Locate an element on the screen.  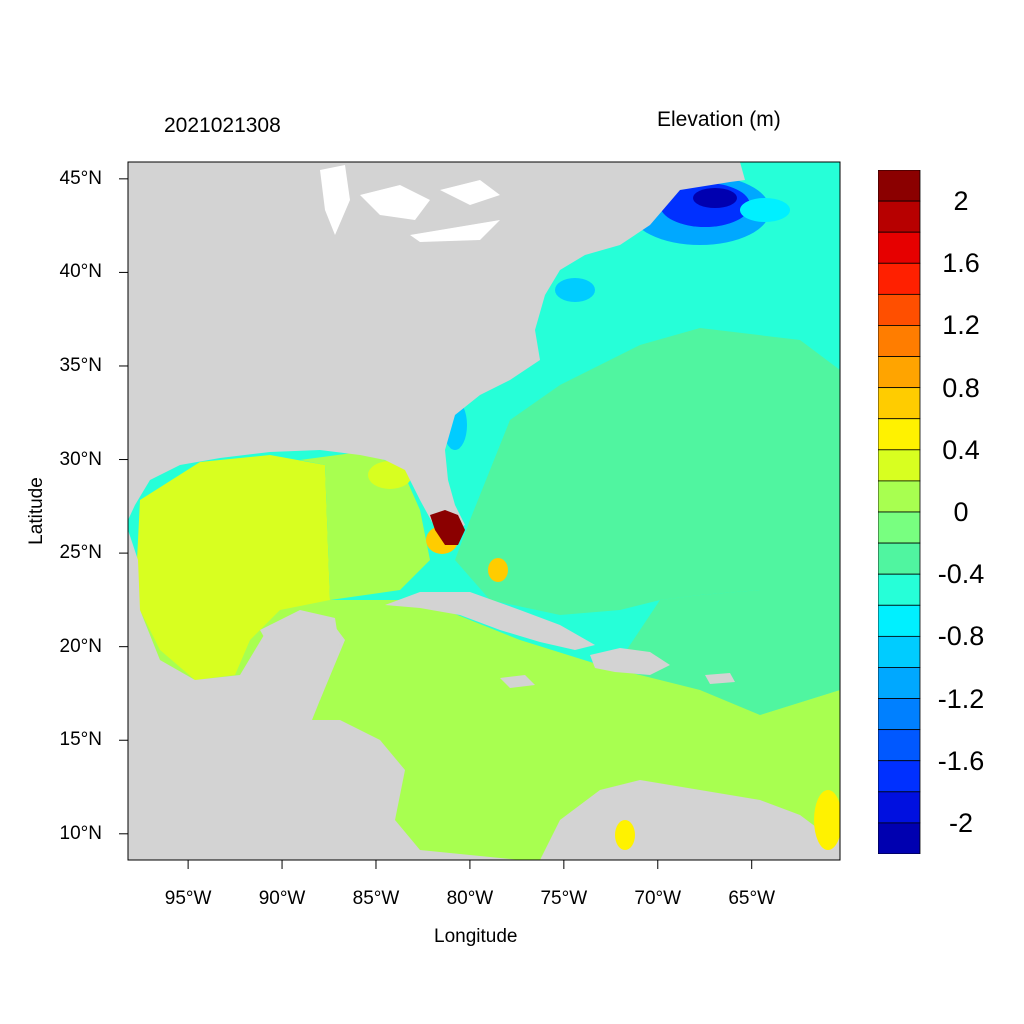
colorbar-label: -0.4 is located at coordinates (961, 574).